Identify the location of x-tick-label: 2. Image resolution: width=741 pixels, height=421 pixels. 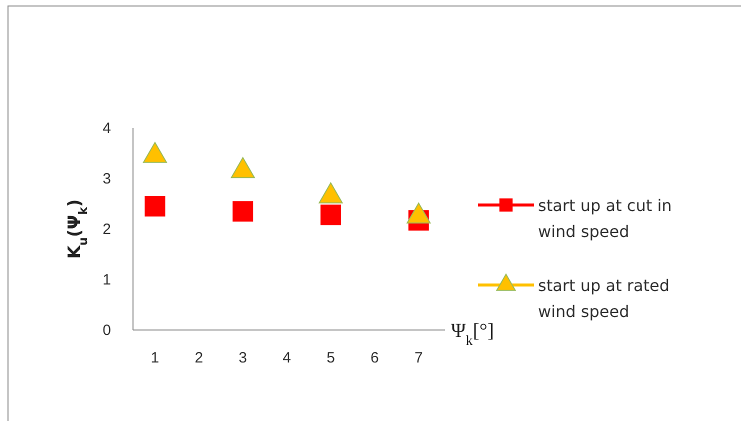
(199, 358).